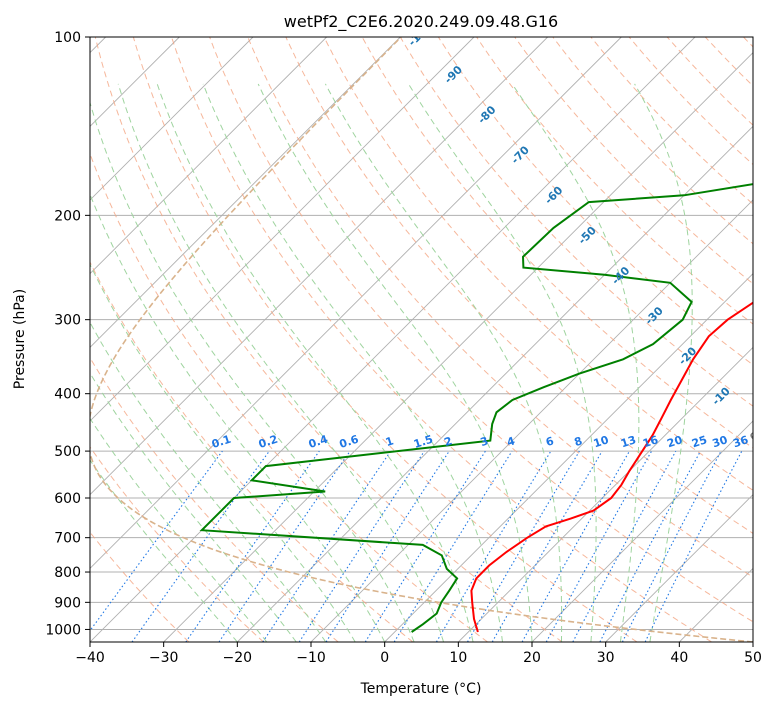  I want to click on mixing-ratio-label: 0.6, so click(349, 441).